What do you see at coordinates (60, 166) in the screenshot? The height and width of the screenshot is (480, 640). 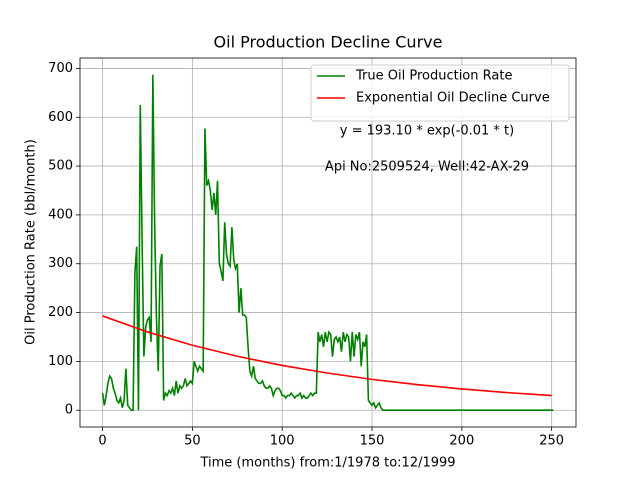 I see `y-tick-label: 500` at bounding box center [60, 166].